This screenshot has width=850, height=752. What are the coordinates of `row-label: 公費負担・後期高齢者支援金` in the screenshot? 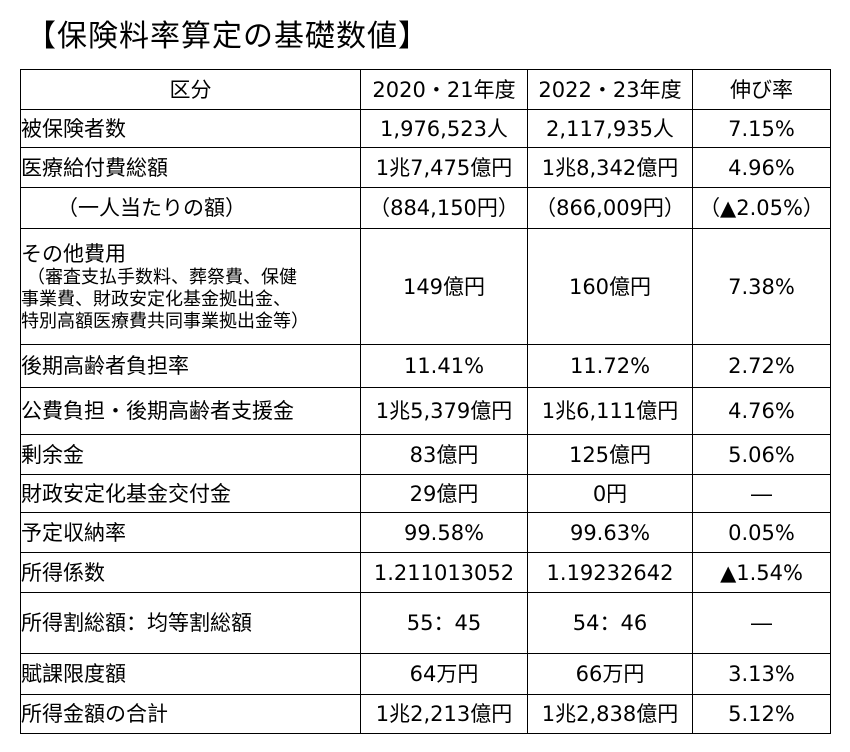 It's located at (190, 411).